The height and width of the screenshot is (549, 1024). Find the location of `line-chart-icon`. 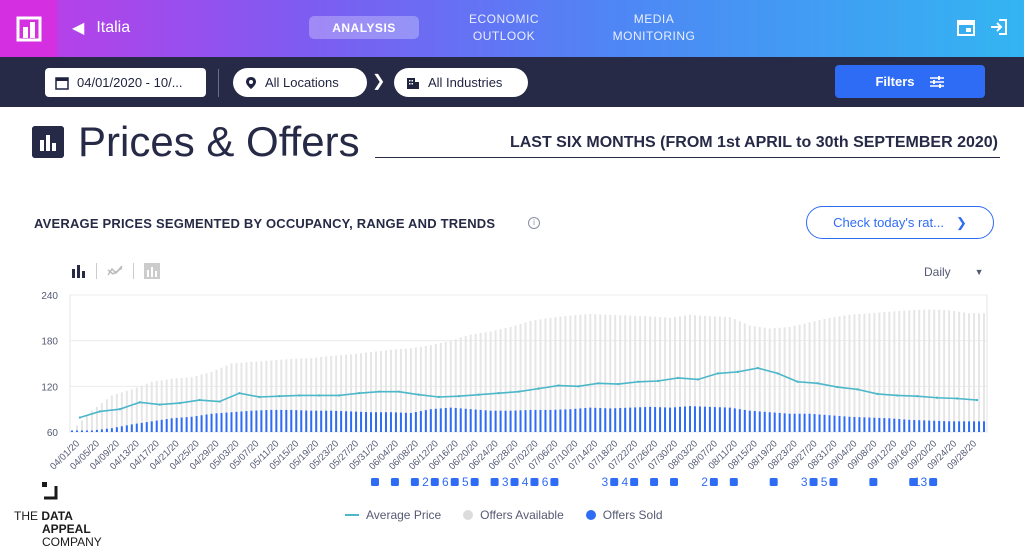

line-chart-icon is located at coordinates (115, 271).